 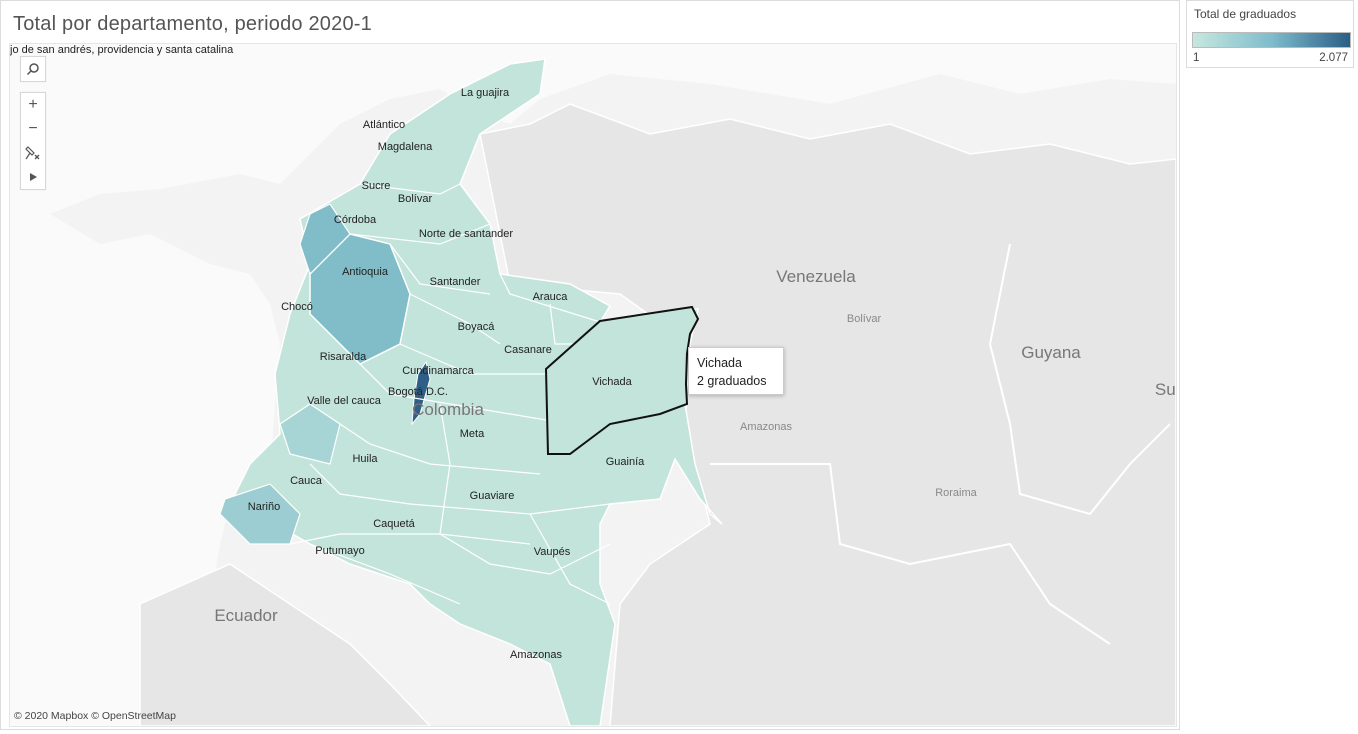 I want to click on dept-label-cauca: Cauca, so click(x=306, y=481).